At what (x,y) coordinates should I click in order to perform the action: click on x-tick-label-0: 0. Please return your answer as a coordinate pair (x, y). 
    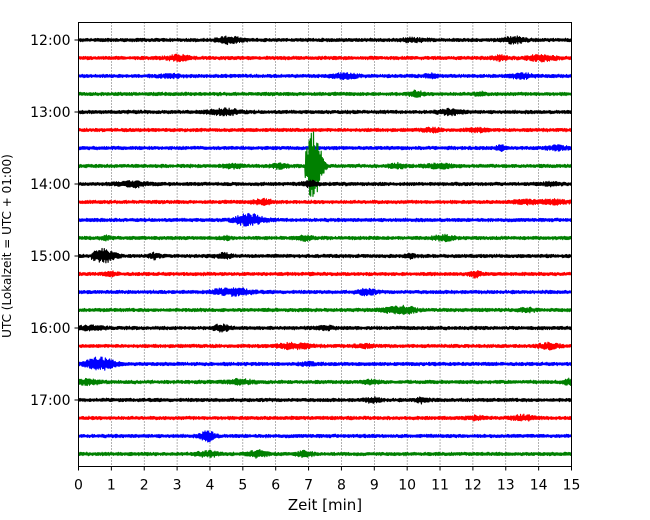
    Looking at the image, I should click on (78, 486).